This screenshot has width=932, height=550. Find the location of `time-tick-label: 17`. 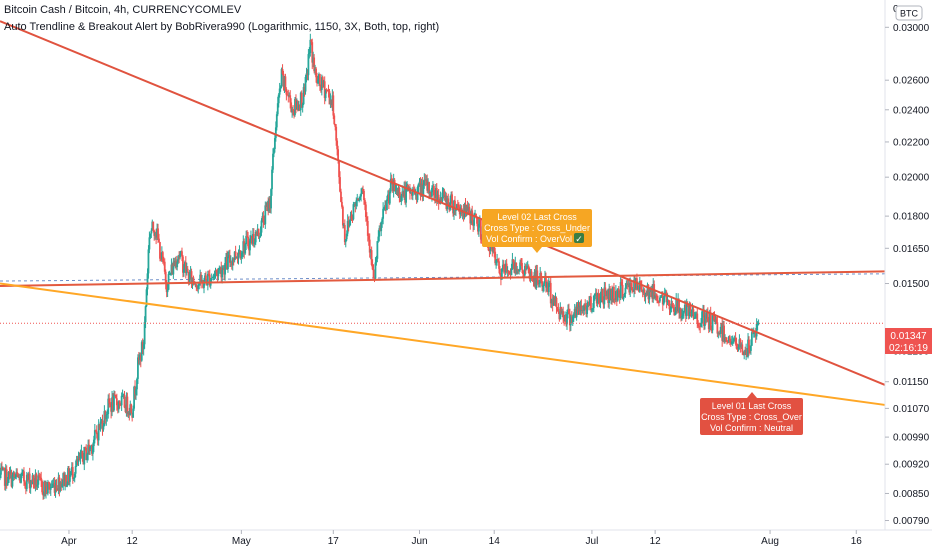

time-tick-label: 17 is located at coordinates (334, 541).